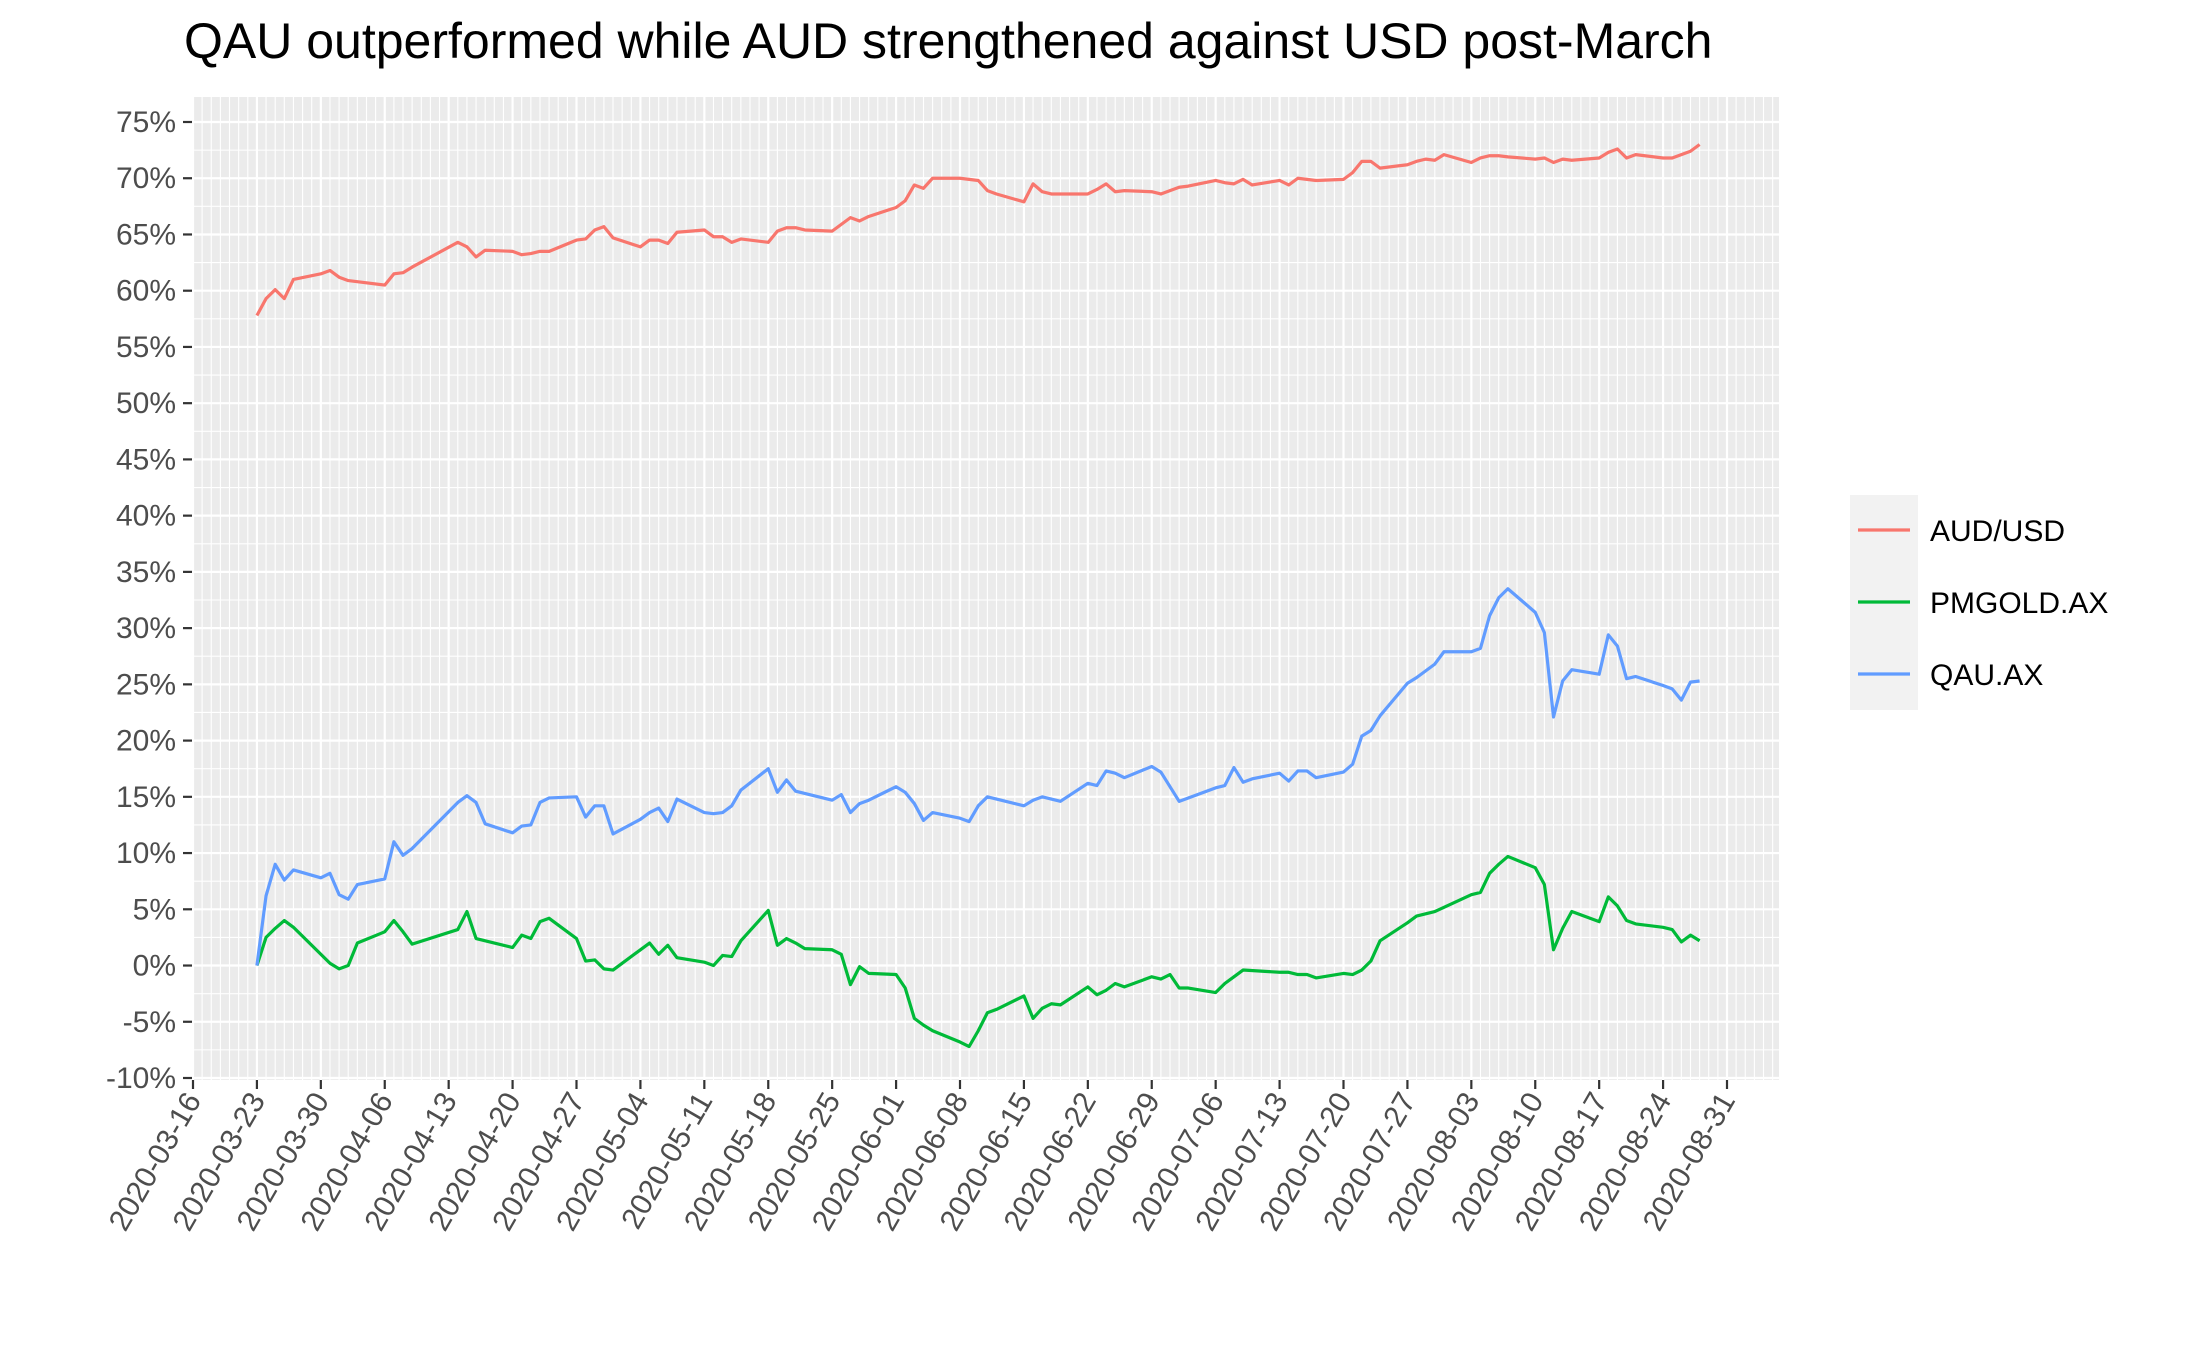  What do you see at coordinates (146, 403) in the screenshot?
I see `y-tick-label: 50%` at bounding box center [146, 403].